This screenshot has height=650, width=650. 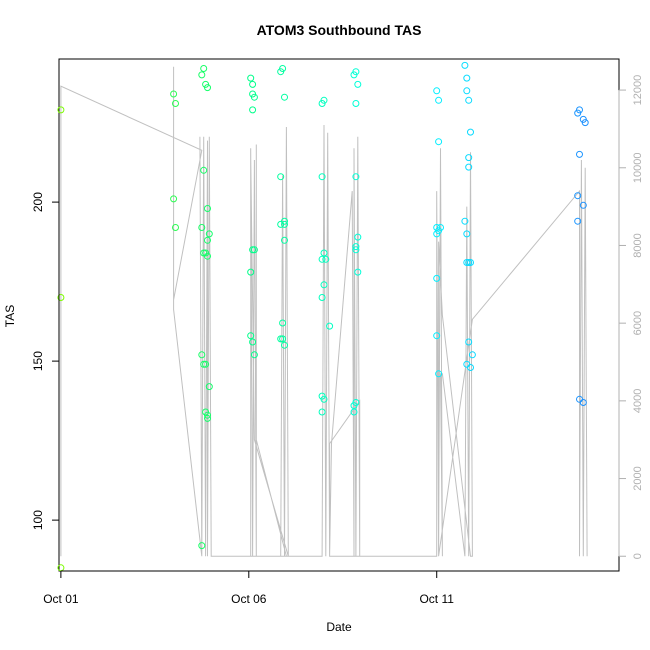 What do you see at coordinates (638, 245) in the screenshot?
I see `right-tick-label: 8000` at bounding box center [638, 245].